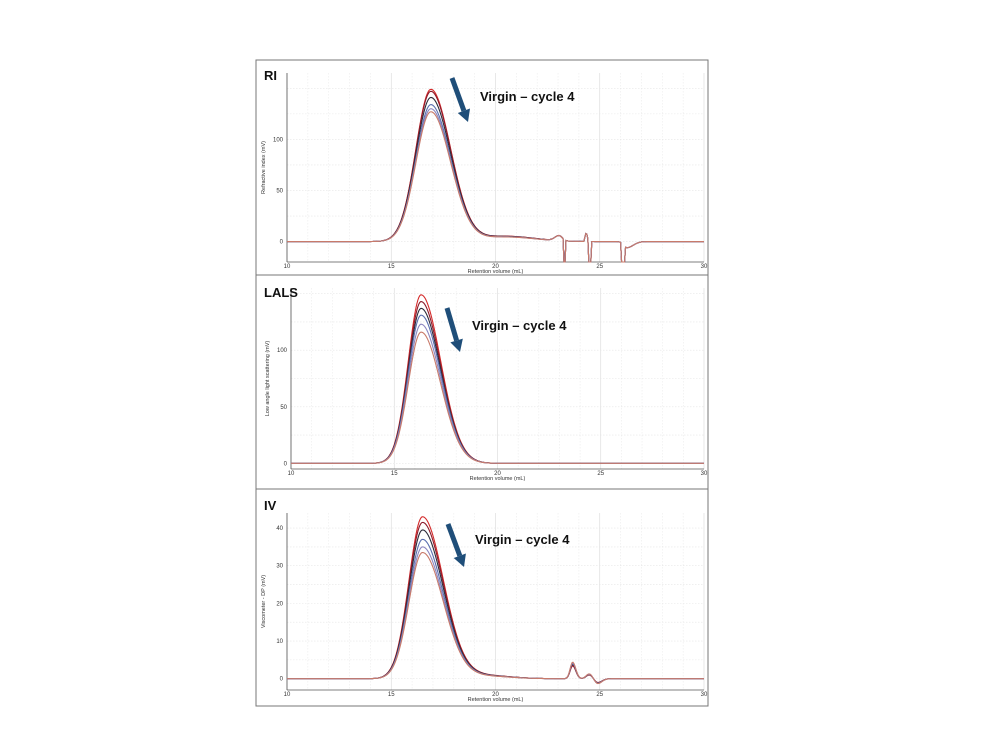 This screenshot has width=1000, height=750. What do you see at coordinates (279, 604) in the screenshot?
I see `y-tick-label: 20` at bounding box center [279, 604].